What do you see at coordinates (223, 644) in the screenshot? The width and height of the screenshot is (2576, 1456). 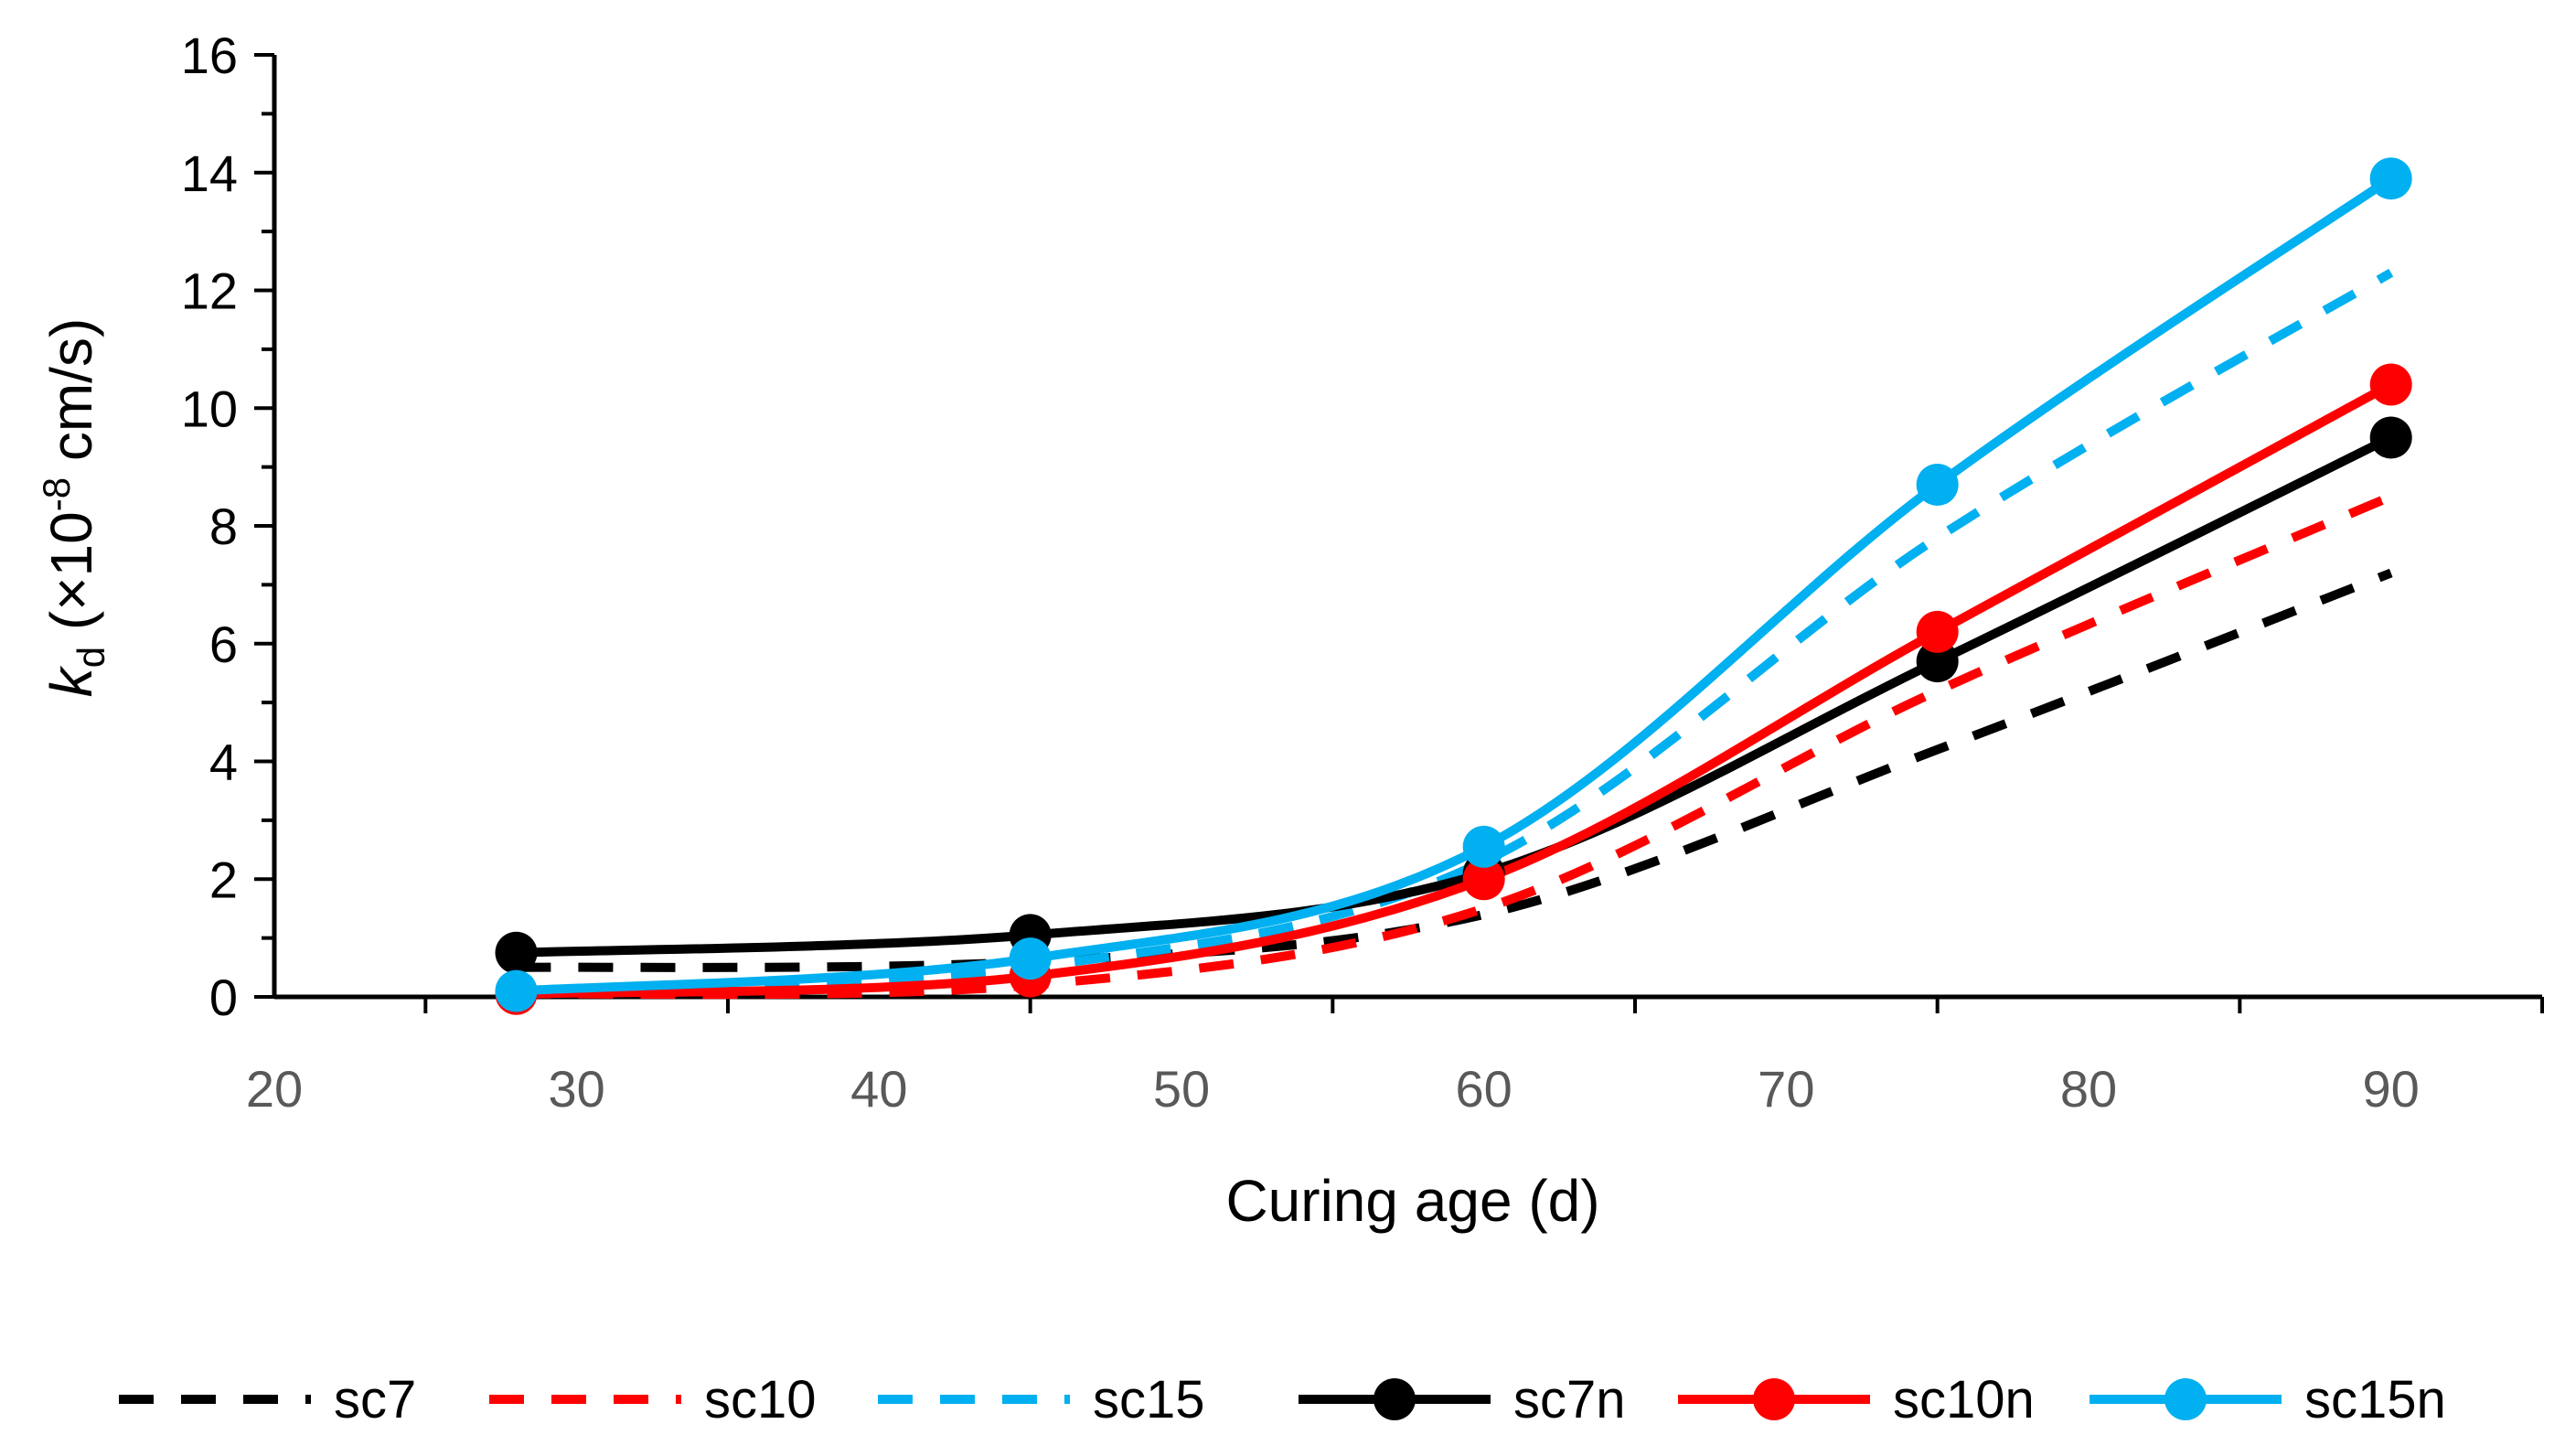 I see `y-tick-label-6: 6` at bounding box center [223, 644].